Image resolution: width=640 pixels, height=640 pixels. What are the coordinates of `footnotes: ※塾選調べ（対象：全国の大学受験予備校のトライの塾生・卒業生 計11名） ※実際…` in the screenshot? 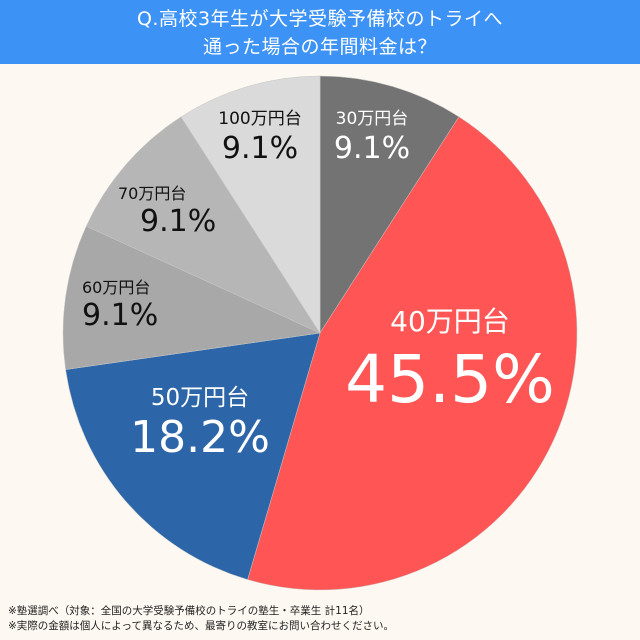 It's located at (201, 619).